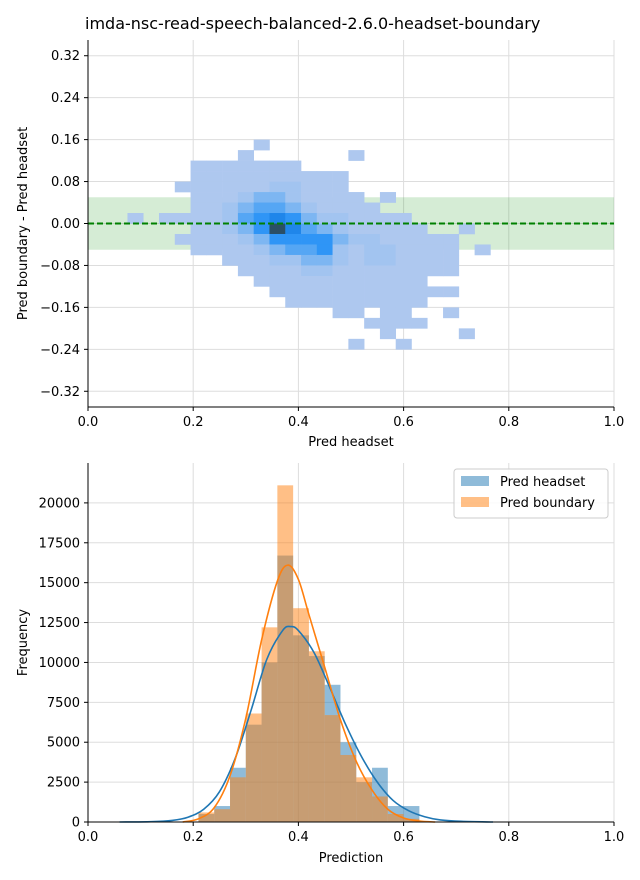  Describe the element at coordinates (614, 422) in the screenshot. I see `heatmap-x-tick-label: 1.0` at that location.